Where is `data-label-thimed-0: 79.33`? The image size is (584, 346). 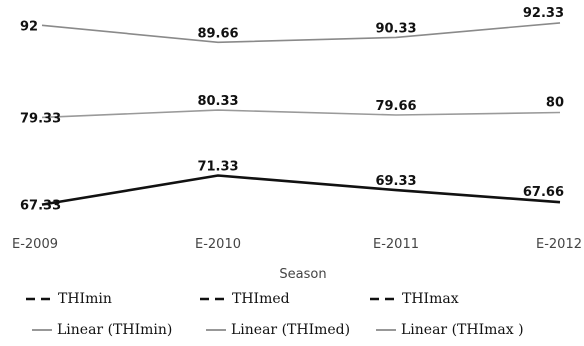
data-label-thimed-0: 79.33 is located at coordinates (40, 118).